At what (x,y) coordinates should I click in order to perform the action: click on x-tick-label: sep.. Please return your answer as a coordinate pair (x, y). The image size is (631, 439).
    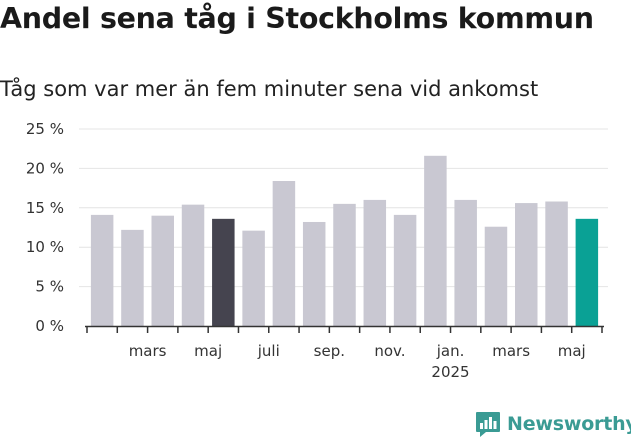
    Looking at the image, I should click on (329, 351).